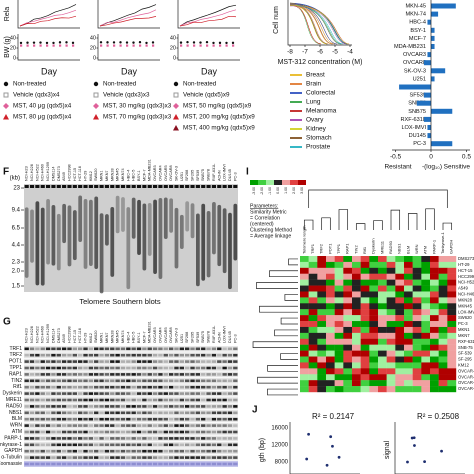 The width and height of the screenshot is (474, 474). What do you see at coordinates (465, 270) in the screenshot?
I see `row-label: HCT-15` at bounding box center [465, 270].